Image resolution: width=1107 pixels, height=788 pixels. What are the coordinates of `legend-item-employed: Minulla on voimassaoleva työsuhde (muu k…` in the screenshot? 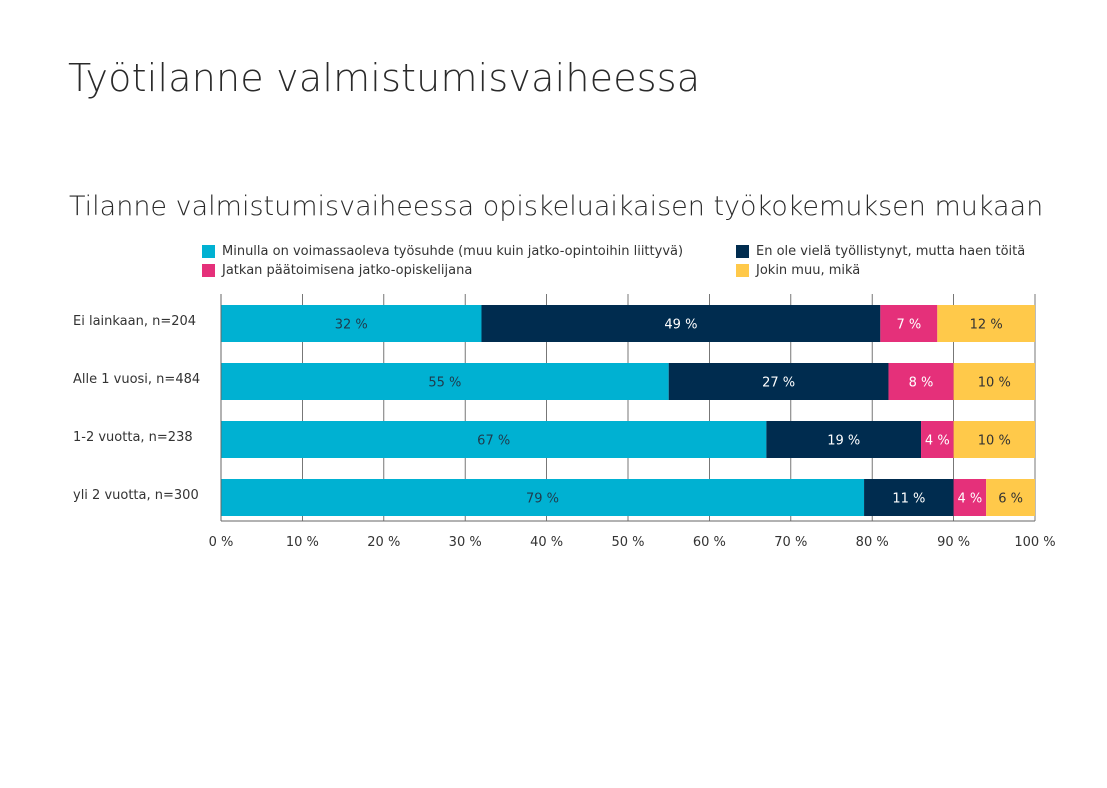 It's located at (442, 251).